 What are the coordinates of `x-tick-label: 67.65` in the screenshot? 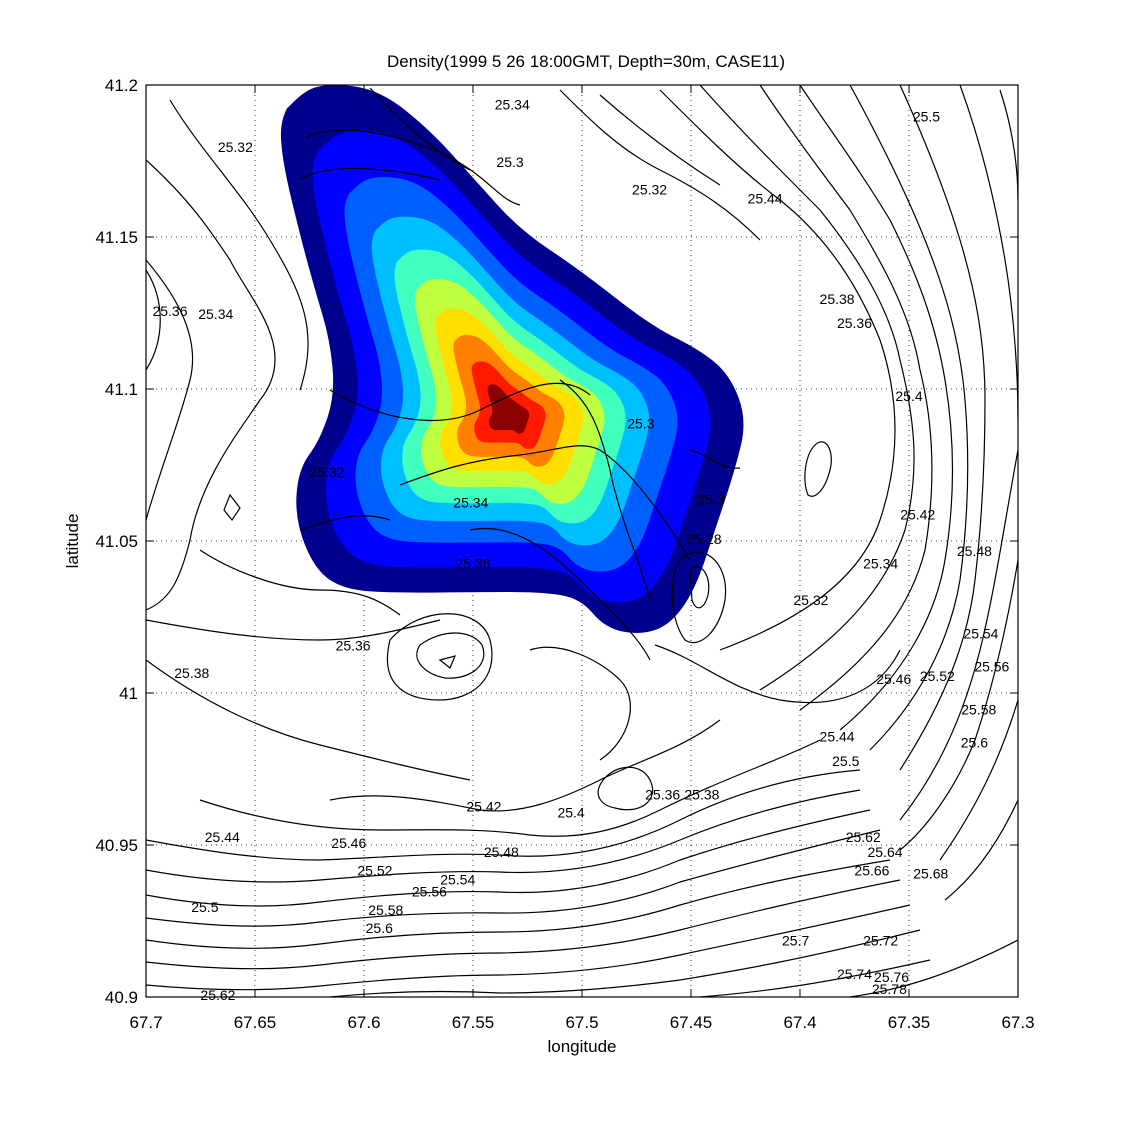 It's located at (255, 1022).